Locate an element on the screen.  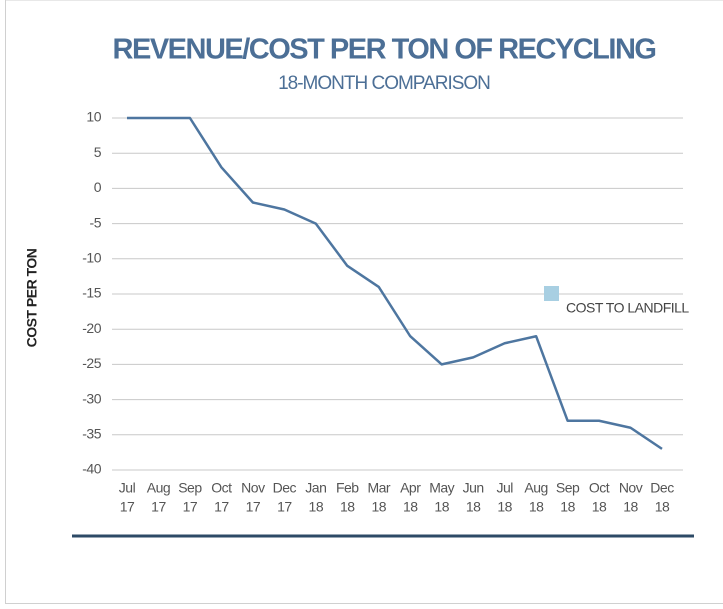
x-tick-label: Jun is located at coordinates (473, 488).